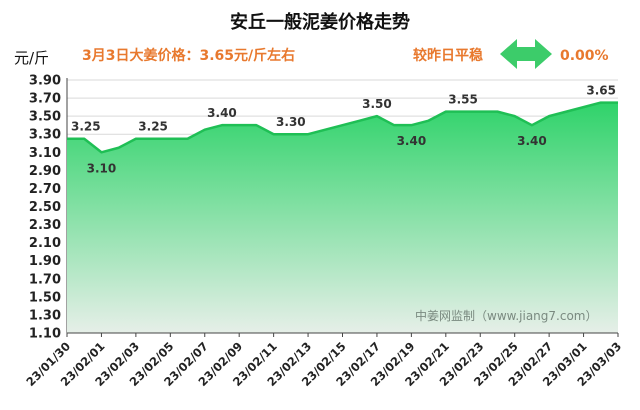 This screenshot has height=410, width=640. Describe the element at coordinates (45, 334) in the screenshot. I see `y-tick-label: 1.10` at that location.